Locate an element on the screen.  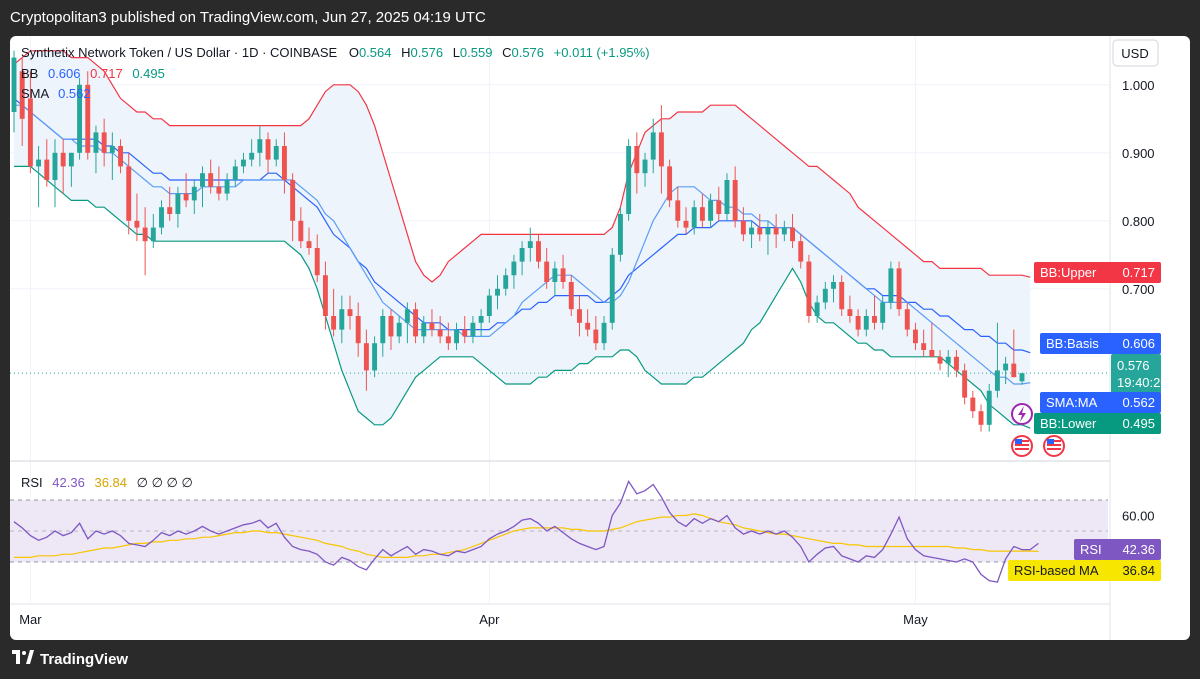
svg-text: BB:Basis is located at coordinates (1072, 343).